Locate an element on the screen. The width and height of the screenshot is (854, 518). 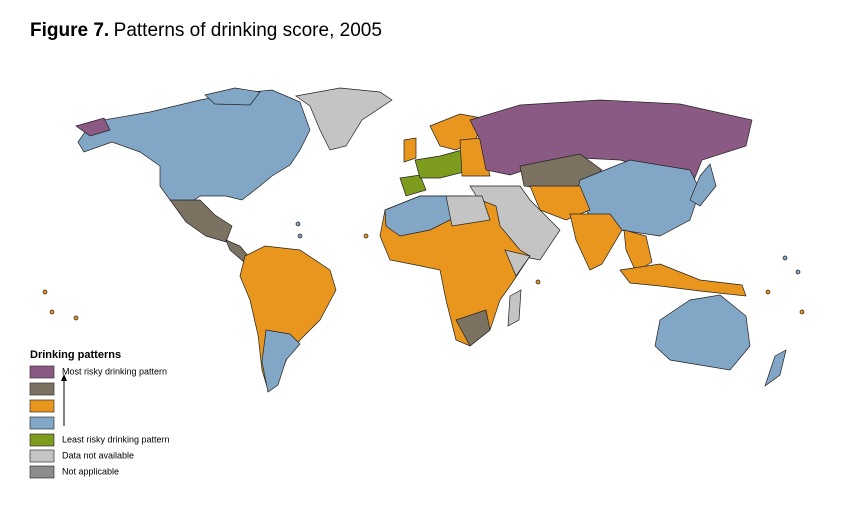
japan is located at coordinates (703, 185).